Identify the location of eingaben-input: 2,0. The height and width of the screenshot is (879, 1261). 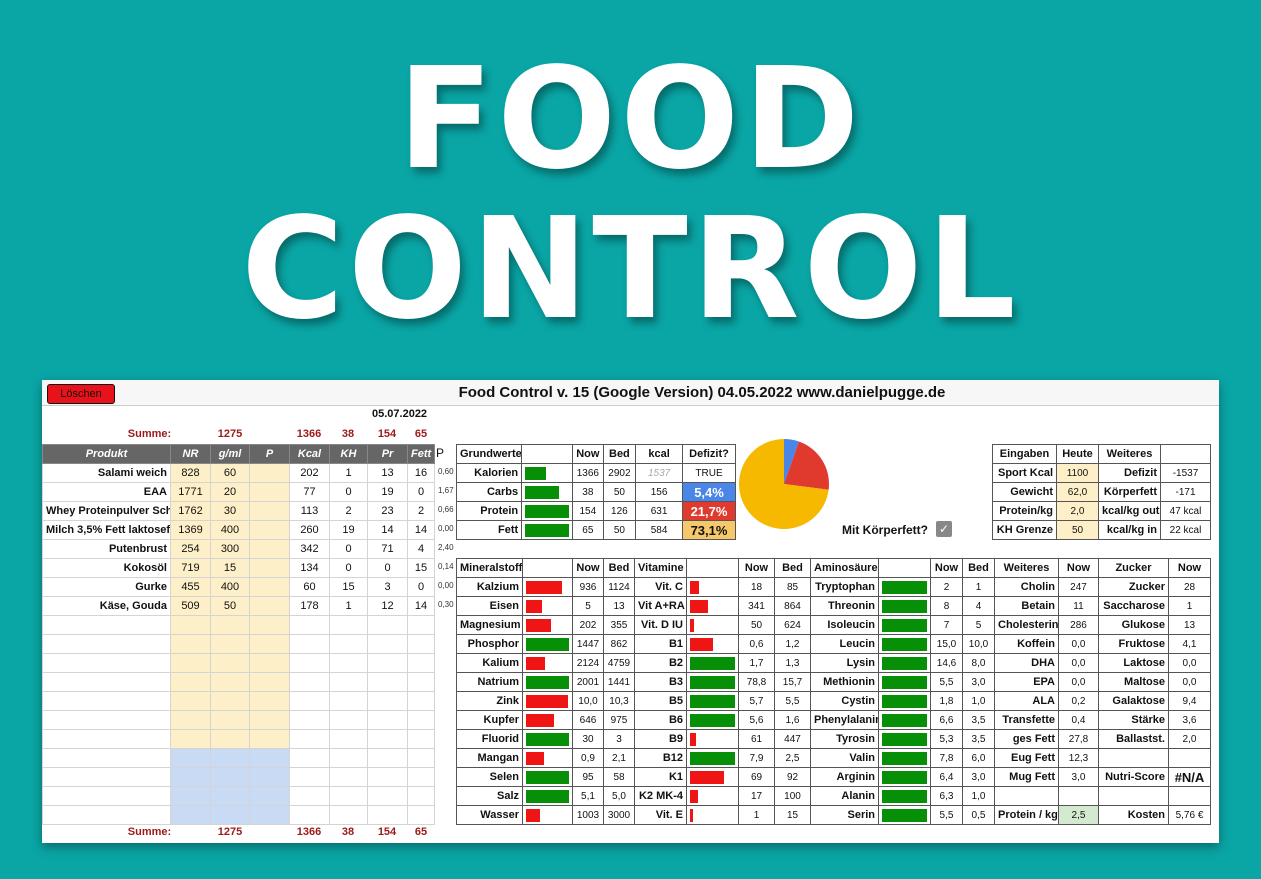
(1077, 511).